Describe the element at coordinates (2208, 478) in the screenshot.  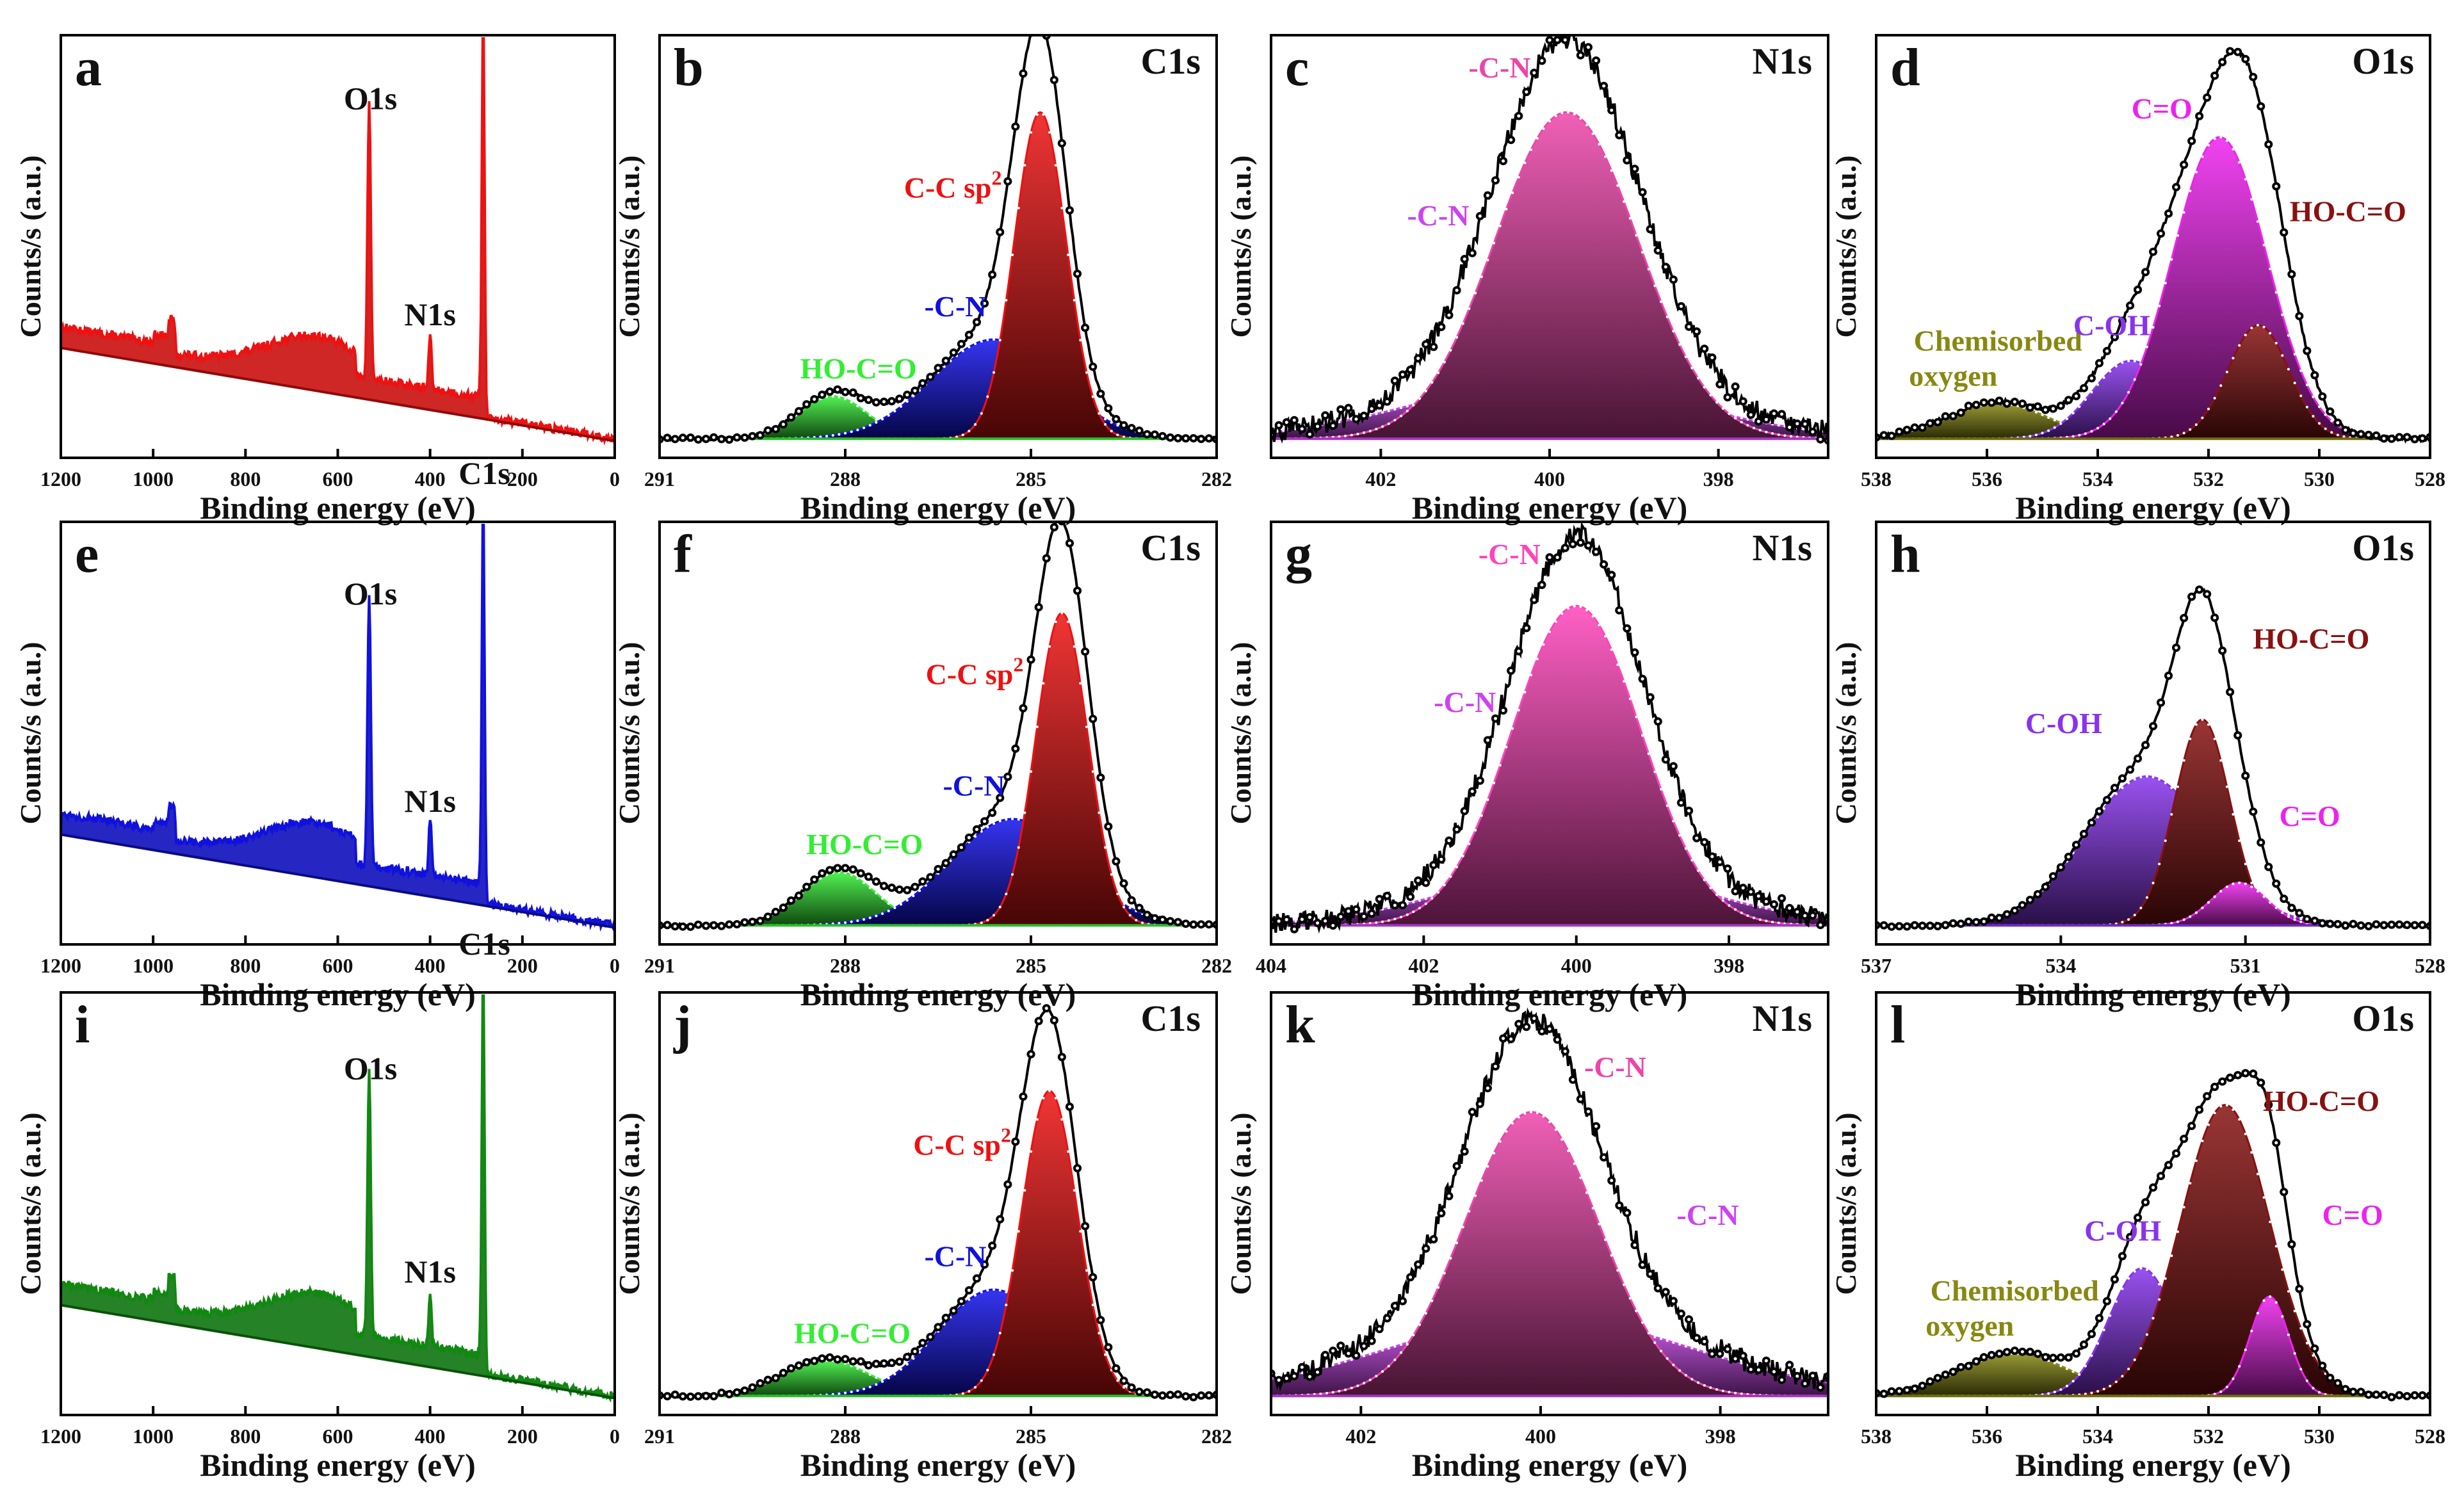
I see `x-tick-label: 532` at that location.